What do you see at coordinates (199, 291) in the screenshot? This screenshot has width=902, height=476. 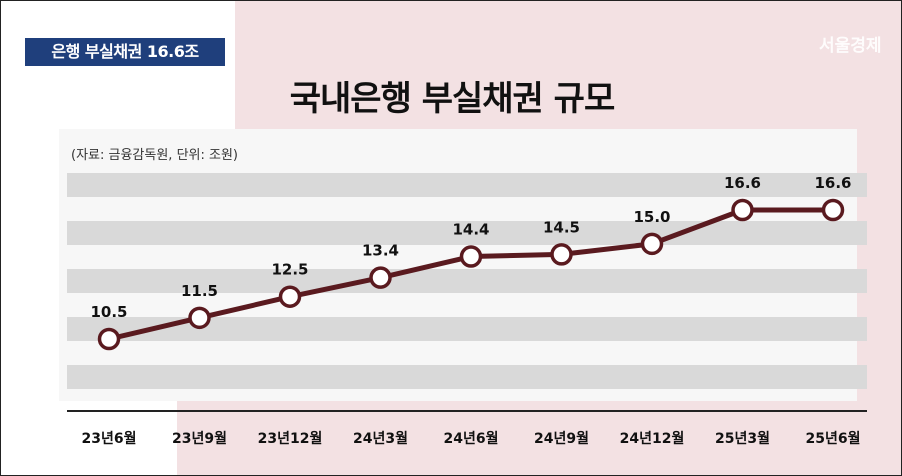 I see `data-label: 11.5` at bounding box center [199, 291].